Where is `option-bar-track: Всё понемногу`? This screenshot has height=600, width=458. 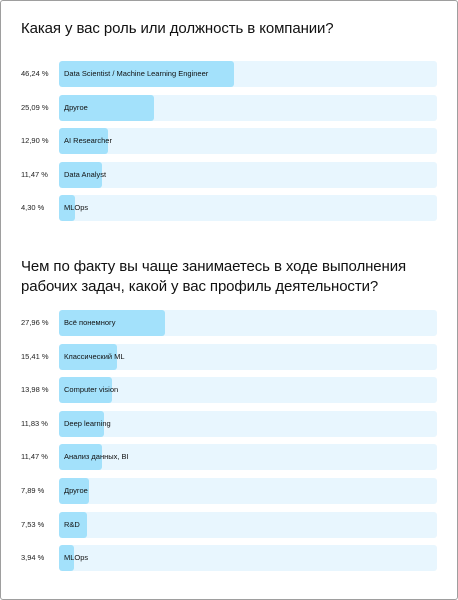
option-bar-track: Всё понемногу is located at coordinates (248, 323).